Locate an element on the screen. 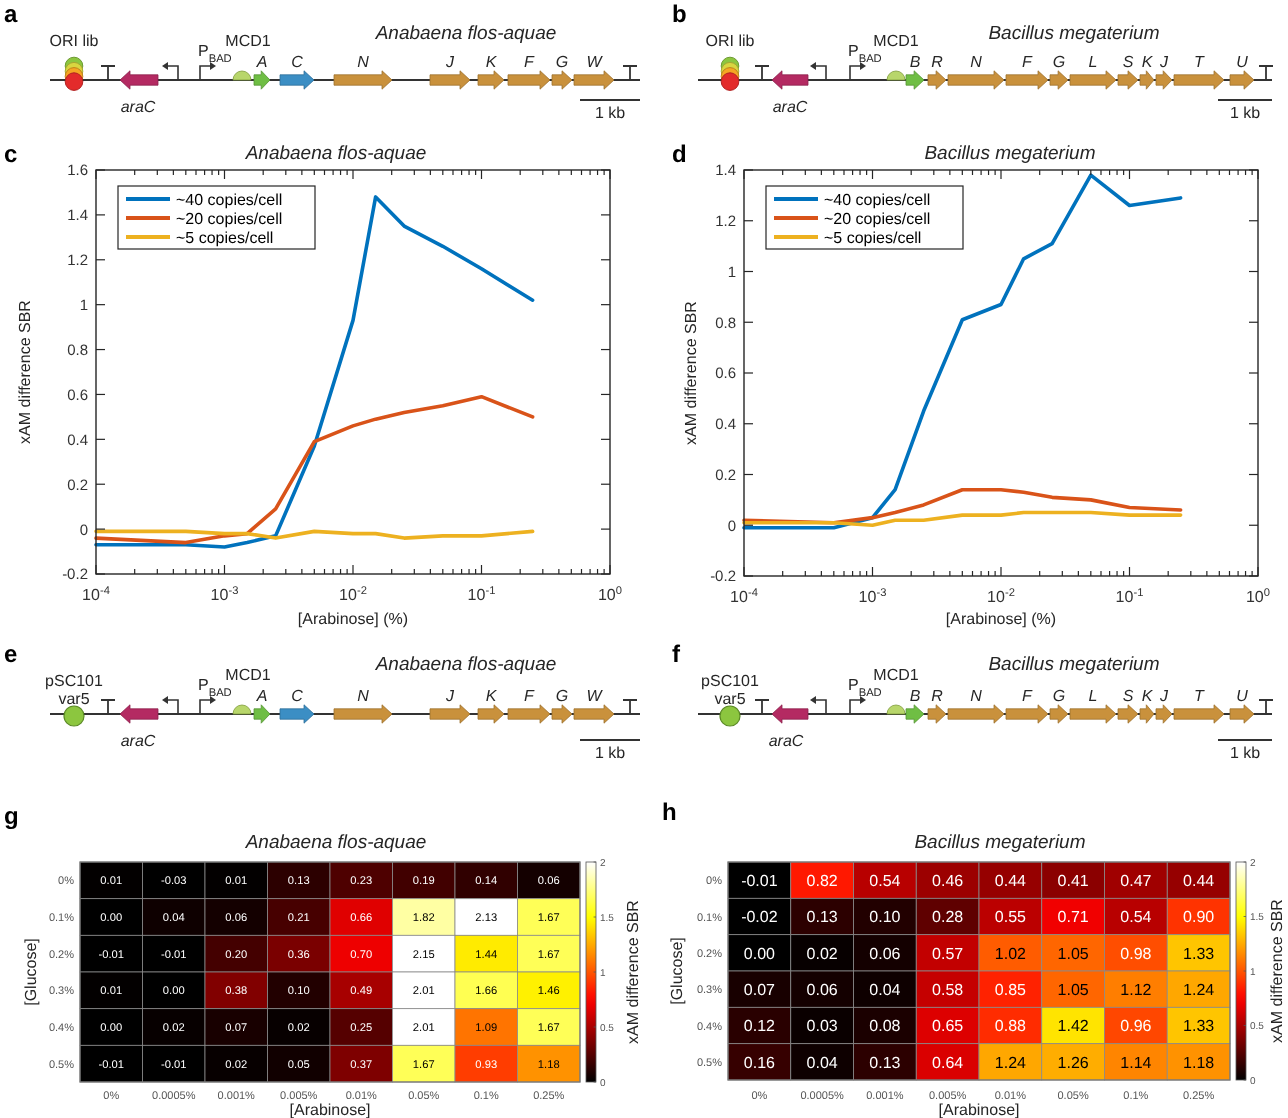  data-label: 1.02 is located at coordinates (1011, 953).